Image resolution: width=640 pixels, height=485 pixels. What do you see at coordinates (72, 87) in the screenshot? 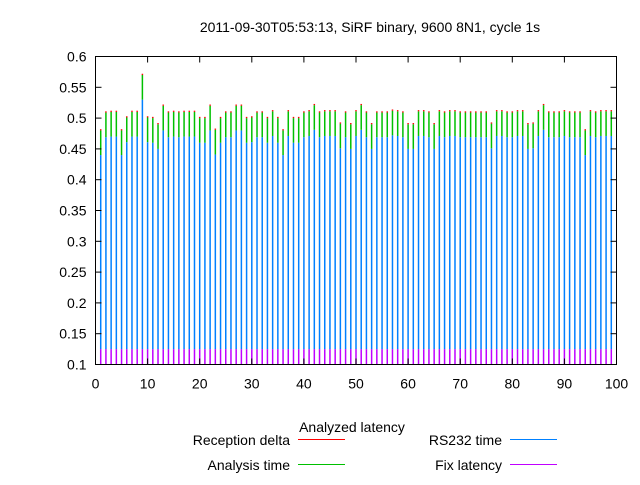
I see `y-tick-label: 0.55` at bounding box center [72, 87].